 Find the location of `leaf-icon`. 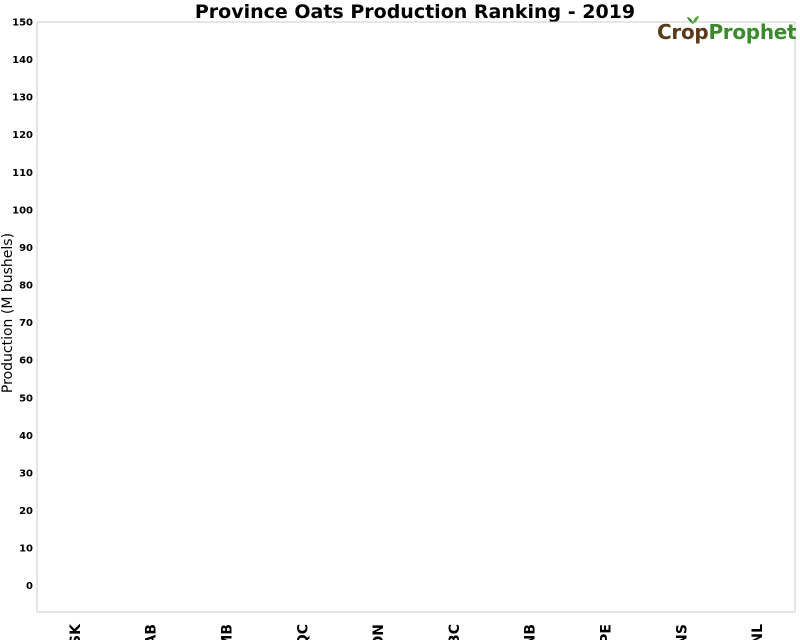

leaf-icon is located at coordinates (693, 20).